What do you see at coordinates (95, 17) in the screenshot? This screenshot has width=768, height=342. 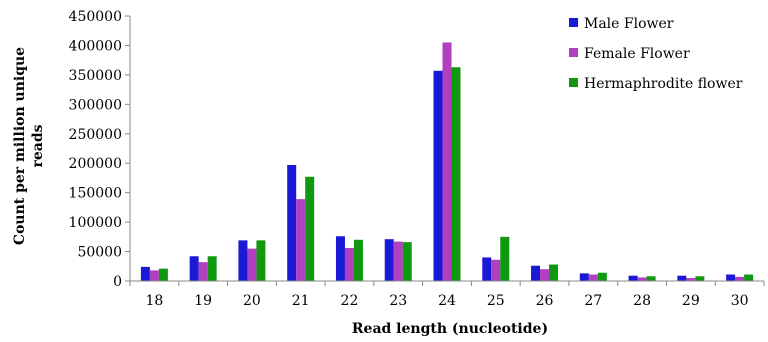 I see `y-tick-label: 450000` at bounding box center [95, 17].